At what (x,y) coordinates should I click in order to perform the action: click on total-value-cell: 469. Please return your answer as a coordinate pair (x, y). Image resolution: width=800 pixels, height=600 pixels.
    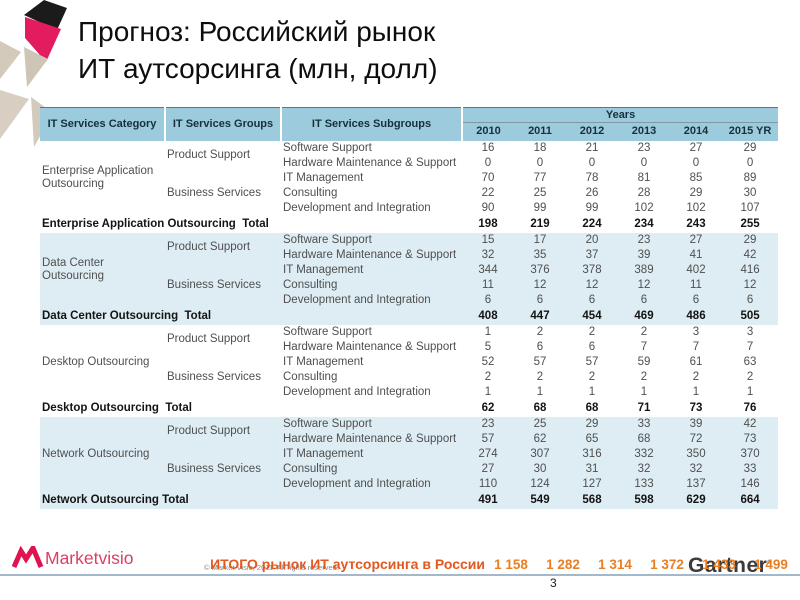
    Looking at the image, I should click on (644, 316).